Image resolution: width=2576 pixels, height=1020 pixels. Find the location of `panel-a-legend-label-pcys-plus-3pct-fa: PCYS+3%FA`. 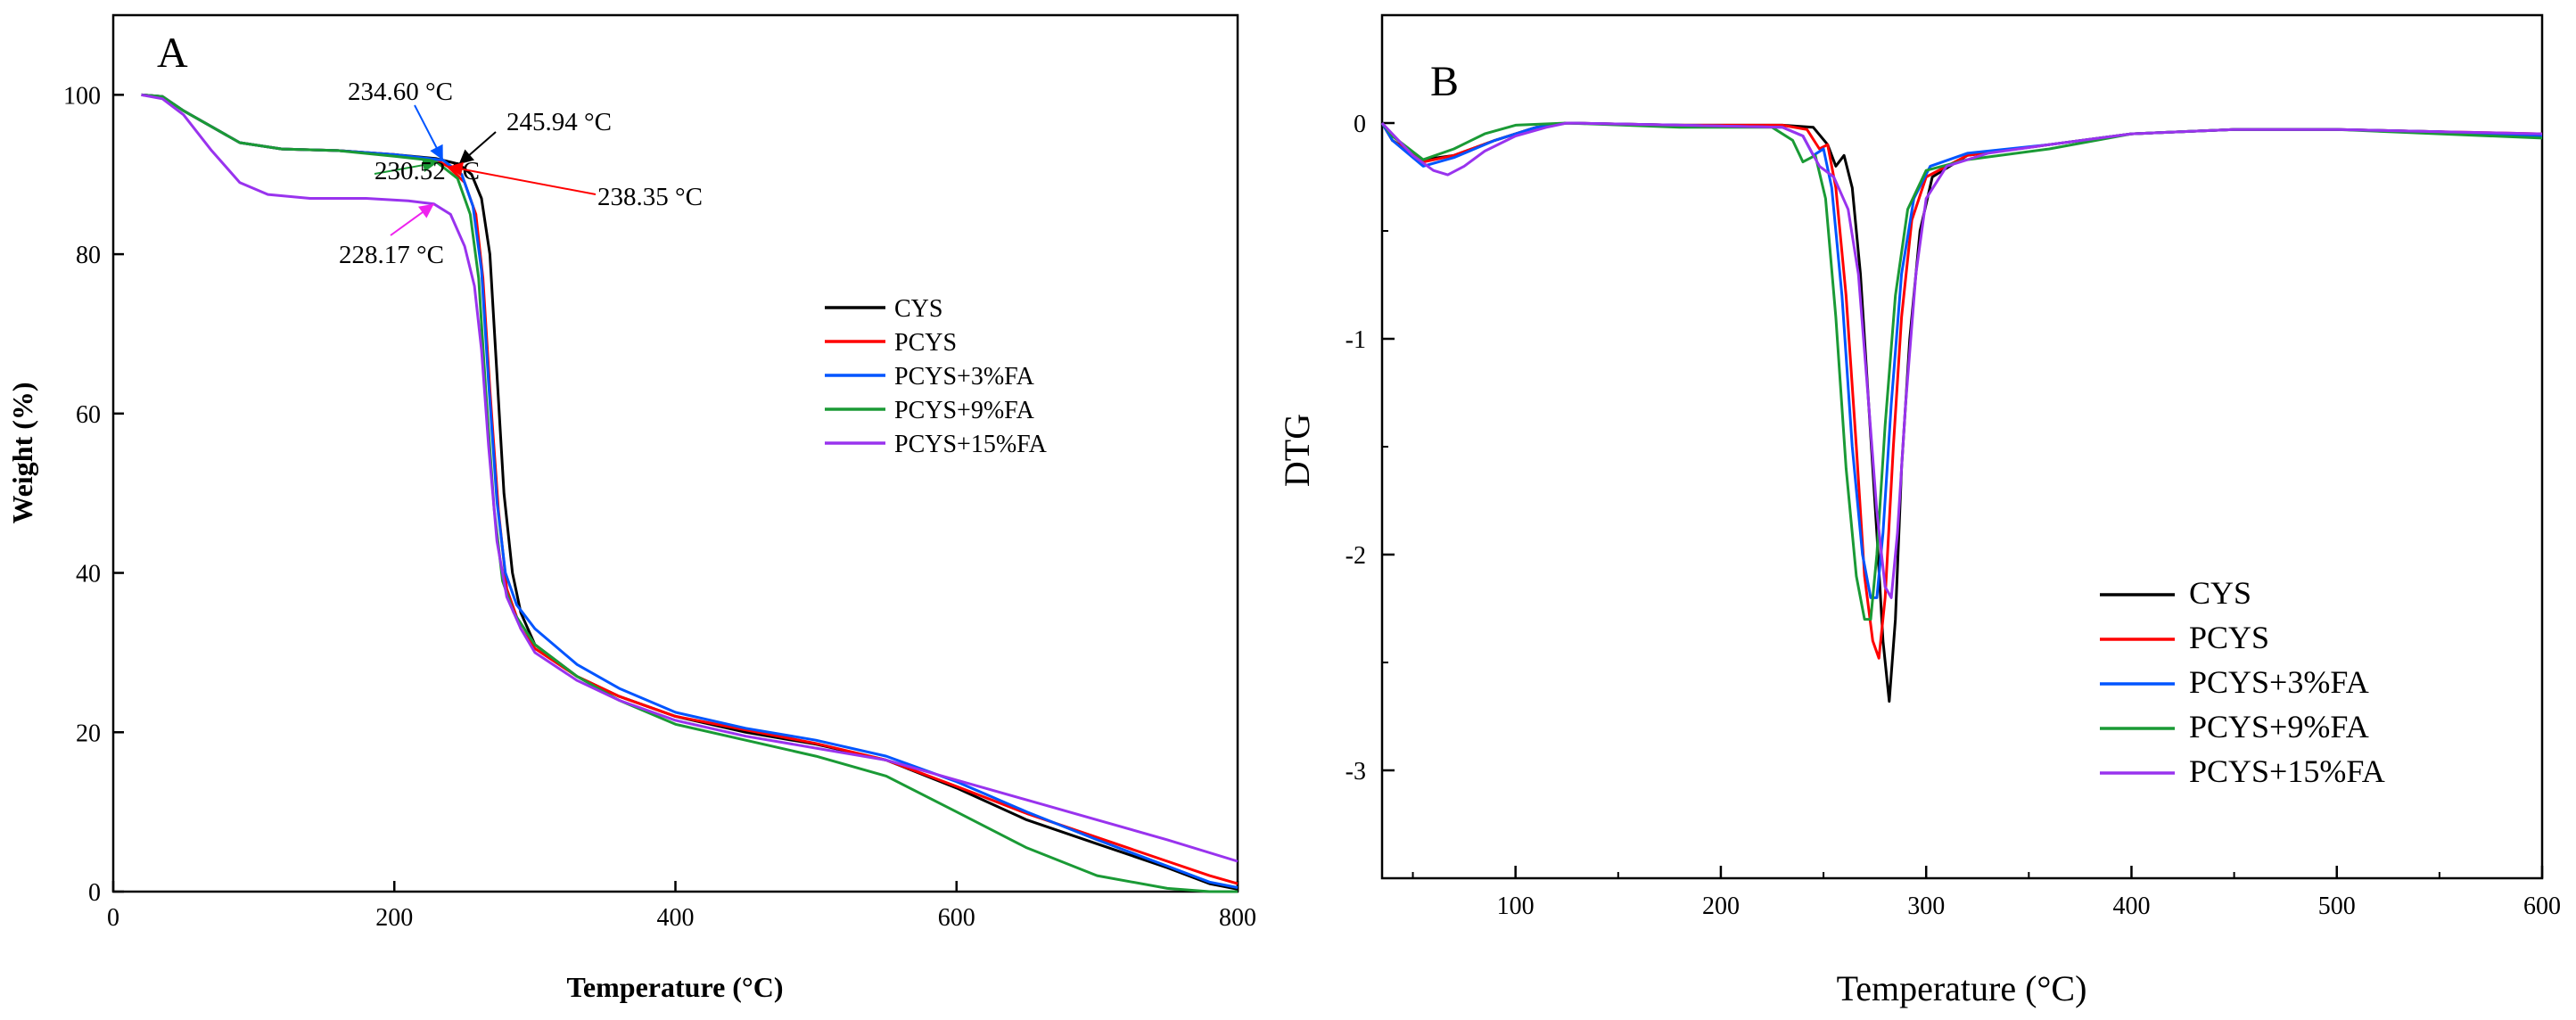

panel-a-legend-label-pcys-plus-3pct-fa: PCYS+3%FA is located at coordinates (964, 377).